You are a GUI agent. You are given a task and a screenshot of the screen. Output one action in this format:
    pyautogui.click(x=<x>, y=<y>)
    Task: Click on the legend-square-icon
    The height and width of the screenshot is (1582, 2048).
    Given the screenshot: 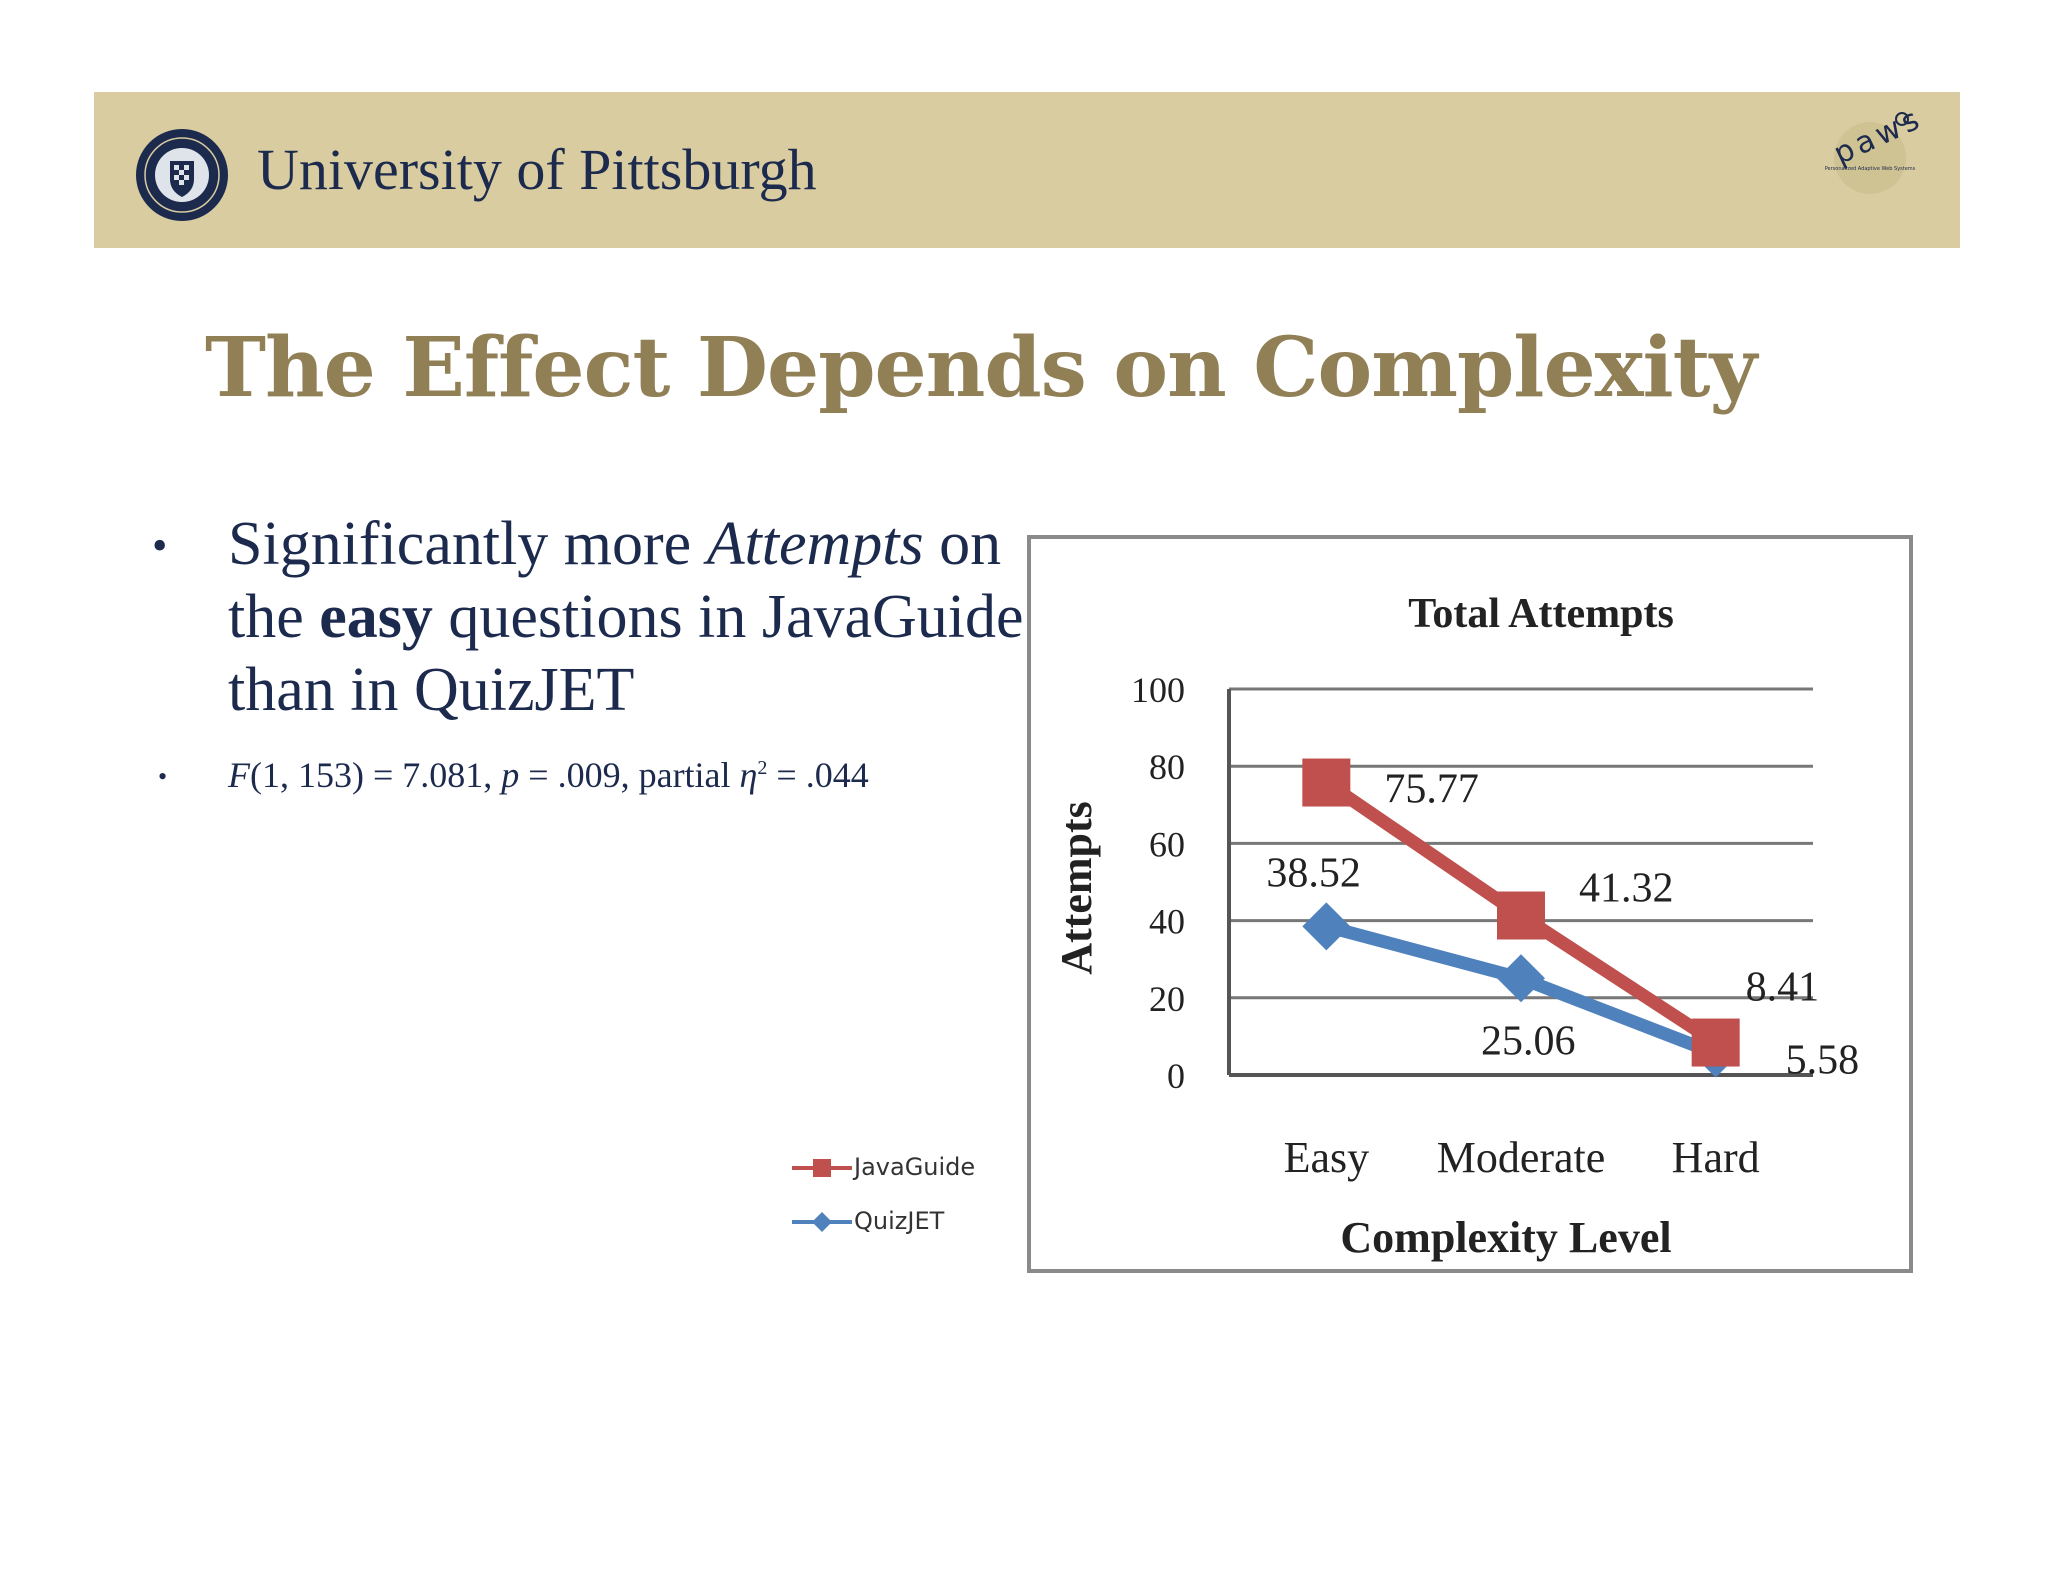 What is the action you would take?
    pyautogui.click(x=822, y=1168)
    